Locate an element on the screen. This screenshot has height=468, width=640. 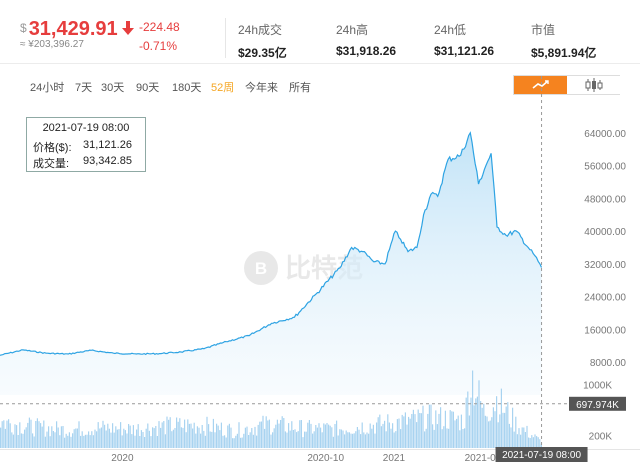
range-all: 所有 is located at coordinates (300, 88).